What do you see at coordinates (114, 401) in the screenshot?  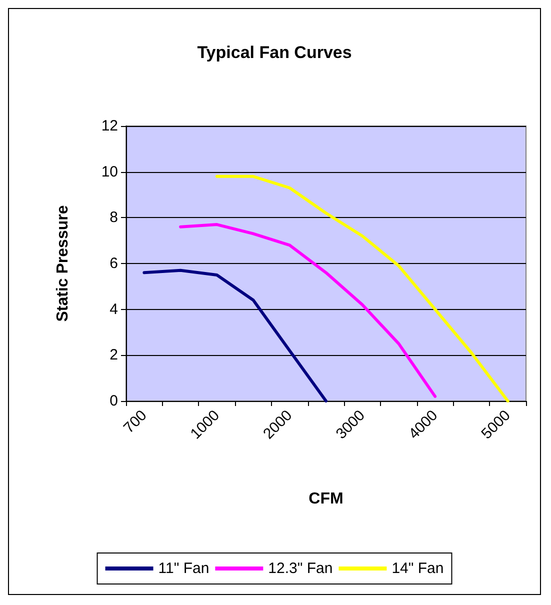 I see `y-tick-label: 0` at bounding box center [114, 401].